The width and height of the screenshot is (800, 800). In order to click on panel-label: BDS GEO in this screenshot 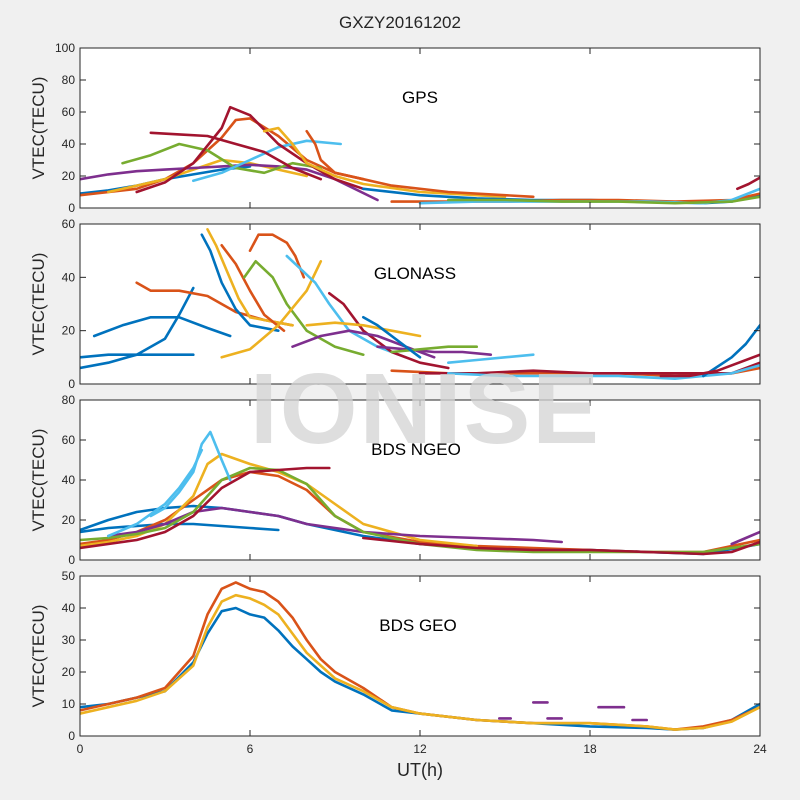, I will do `click(417, 625)`.